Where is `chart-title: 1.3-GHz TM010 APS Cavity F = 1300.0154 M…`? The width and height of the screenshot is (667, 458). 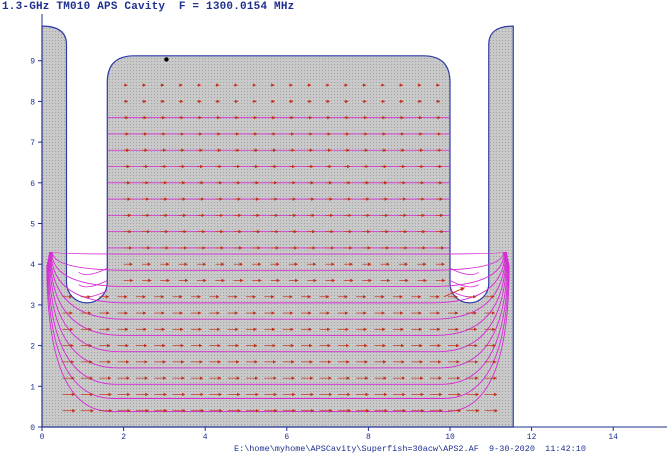 chart-title: 1.3-GHz TM010 APS Cavity F = 1300.0154 M… is located at coordinates (148, 7).